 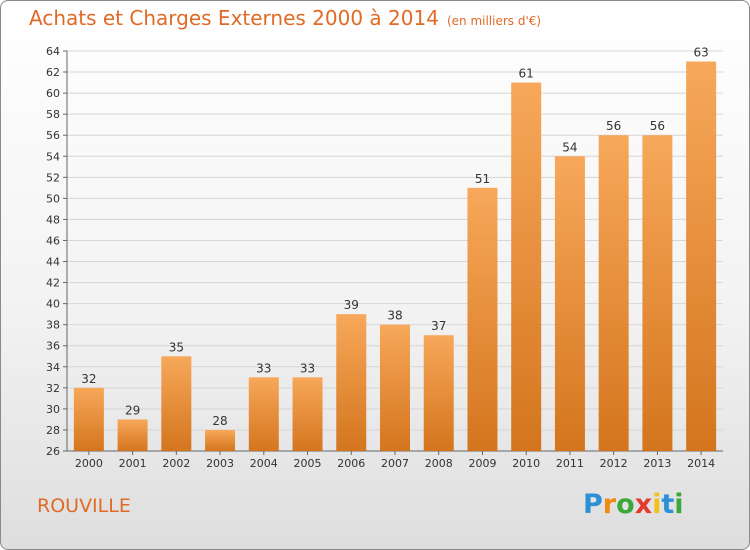 I want to click on y-tick-label: 38, so click(x=53, y=325).